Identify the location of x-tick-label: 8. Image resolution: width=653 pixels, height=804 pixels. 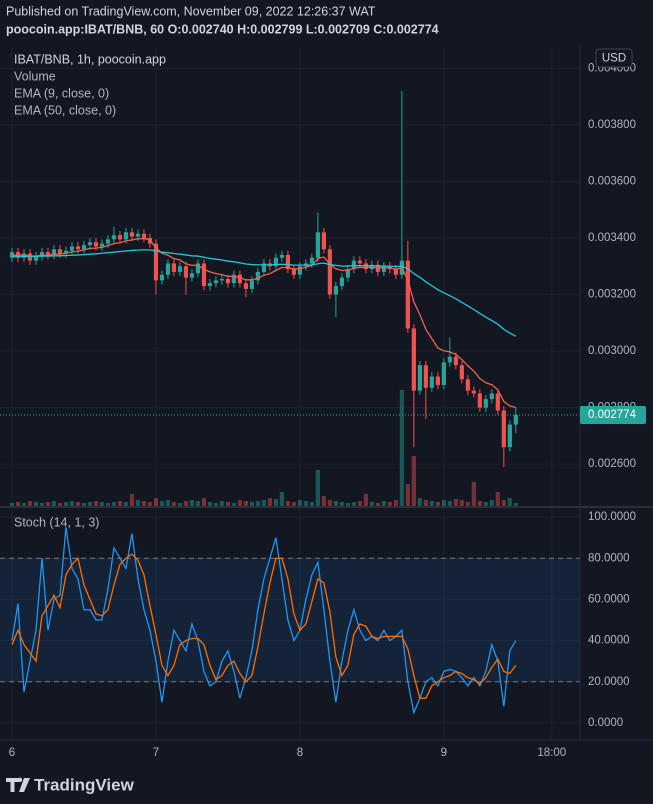
(300, 753).